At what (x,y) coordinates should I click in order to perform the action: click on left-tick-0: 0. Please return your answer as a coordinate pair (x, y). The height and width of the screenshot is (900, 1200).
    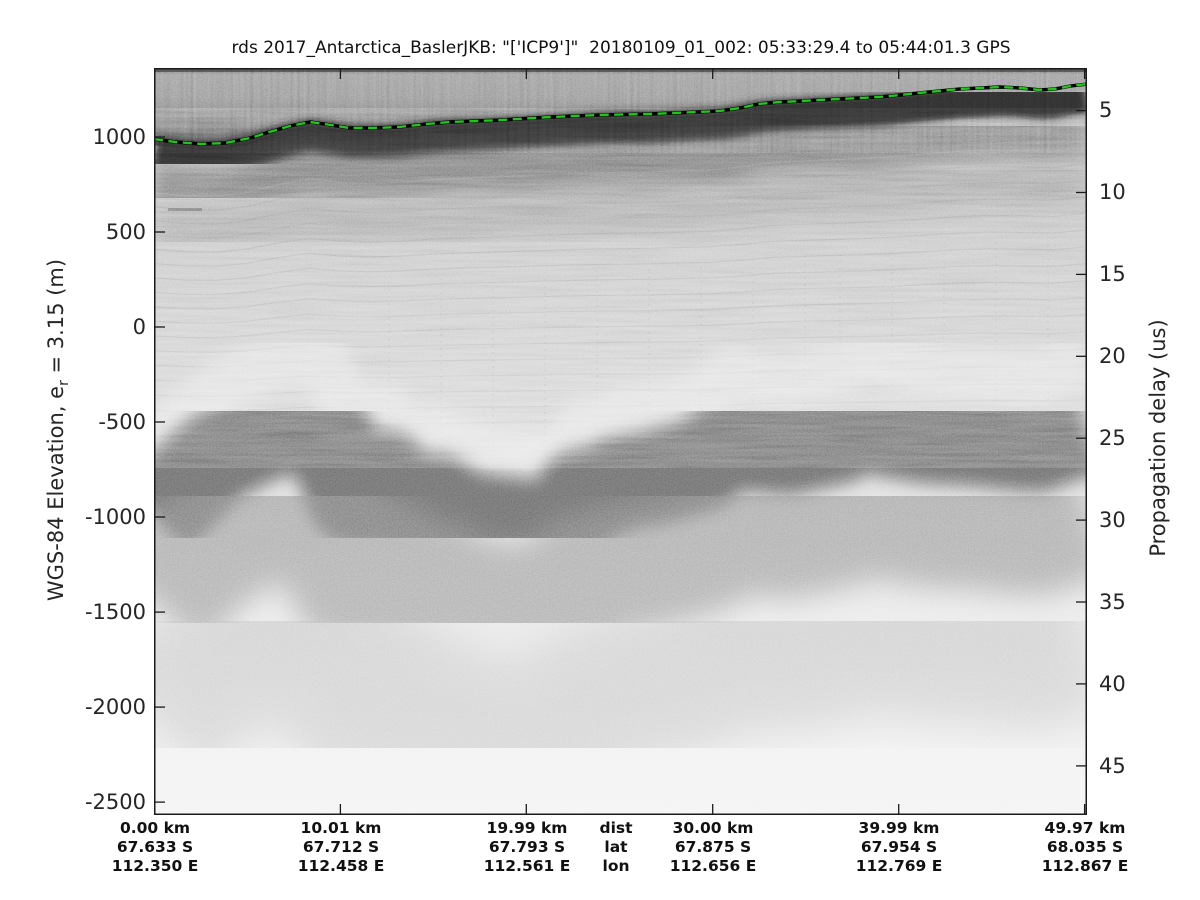
    Looking at the image, I should click on (139, 327).